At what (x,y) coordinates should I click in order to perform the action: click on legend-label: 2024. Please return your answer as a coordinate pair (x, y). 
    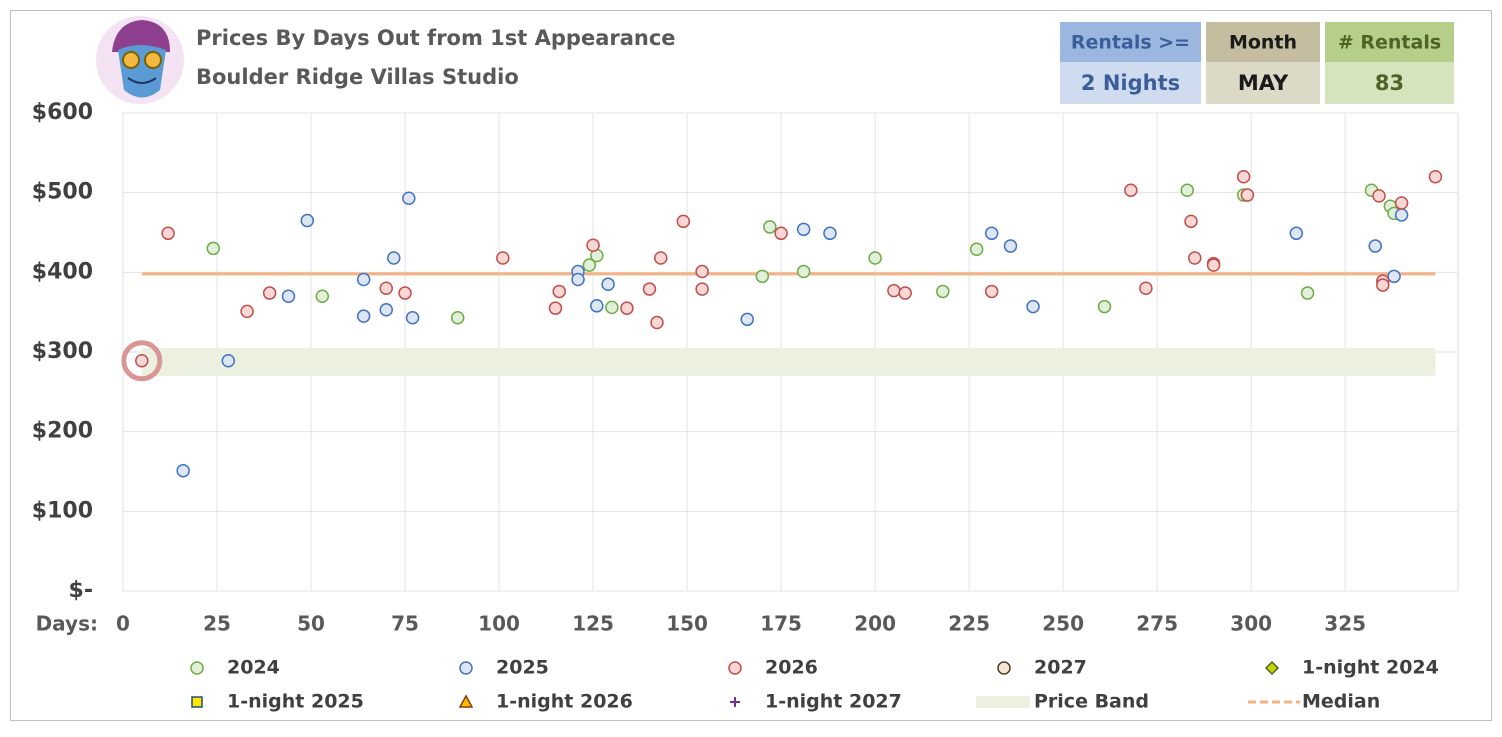
    Looking at the image, I should click on (253, 668).